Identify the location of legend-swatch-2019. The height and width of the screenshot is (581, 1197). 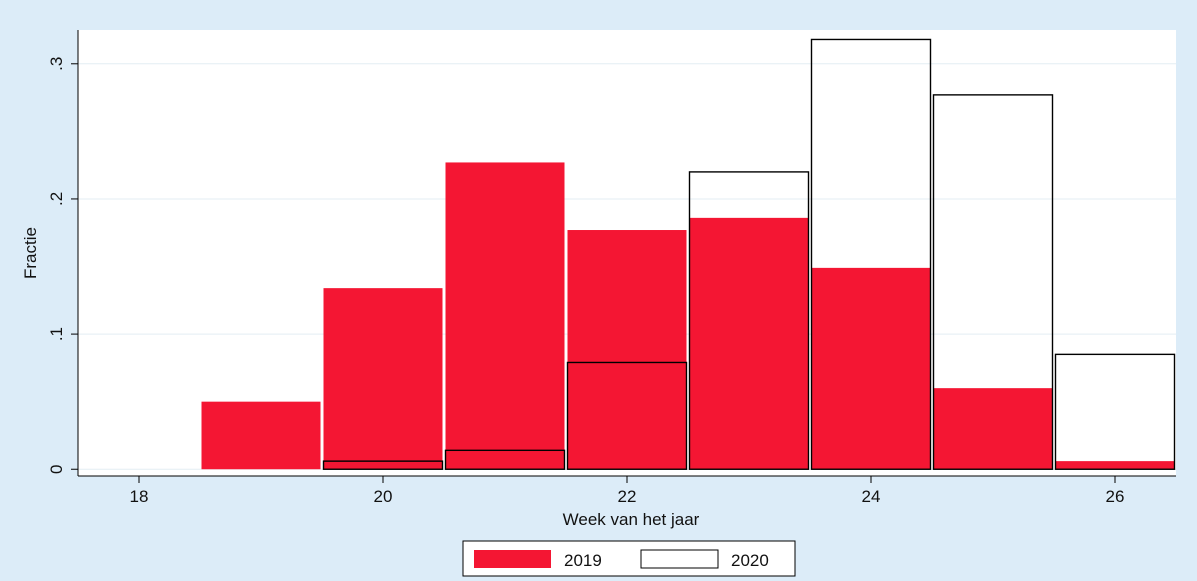
(512, 559).